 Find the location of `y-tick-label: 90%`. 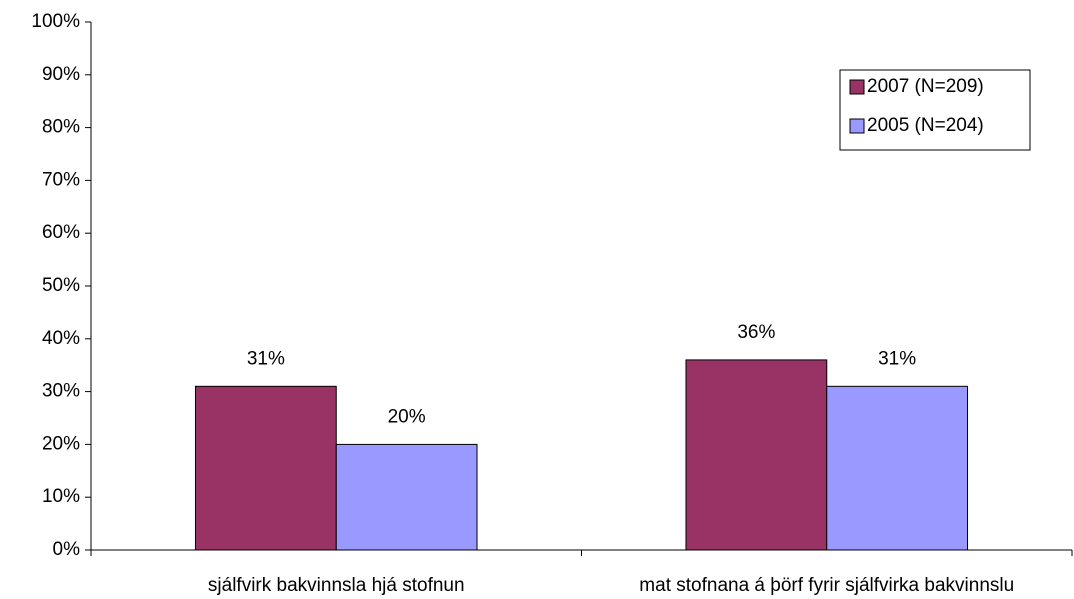

y-tick-label: 90% is located at coordinates (61, 74).